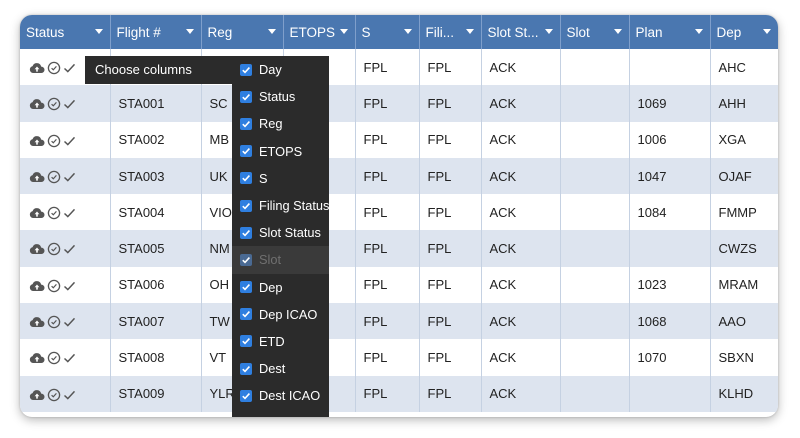  What do you see at coordinates (744, 67) in the screenshot?
I see `cell-dep: AHC` at bounding box center [744, 67].